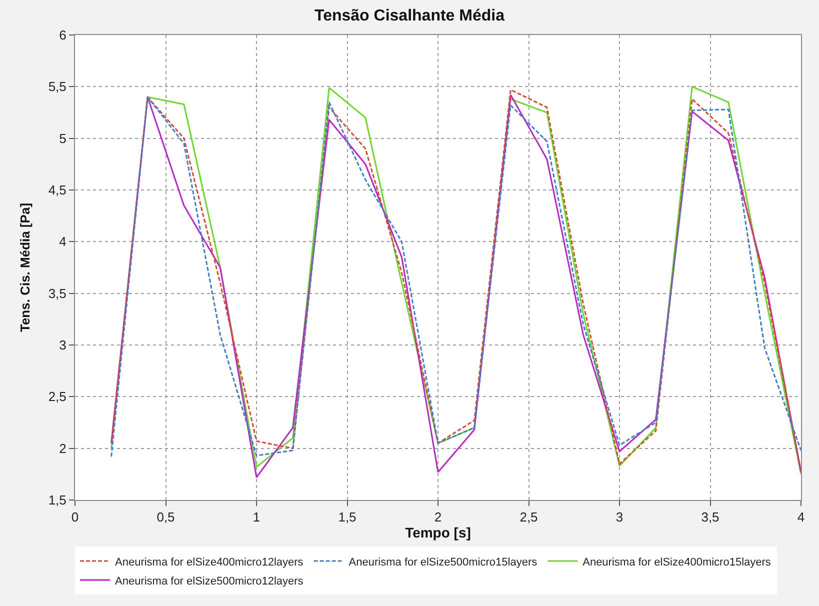 Image resolution: width=819 pixels, height=606 pixels. Describe the element at coordinates (443, 562) in the screenshot. I see `legend-label: Aneurisma for elSize500micro15layers` at that location.